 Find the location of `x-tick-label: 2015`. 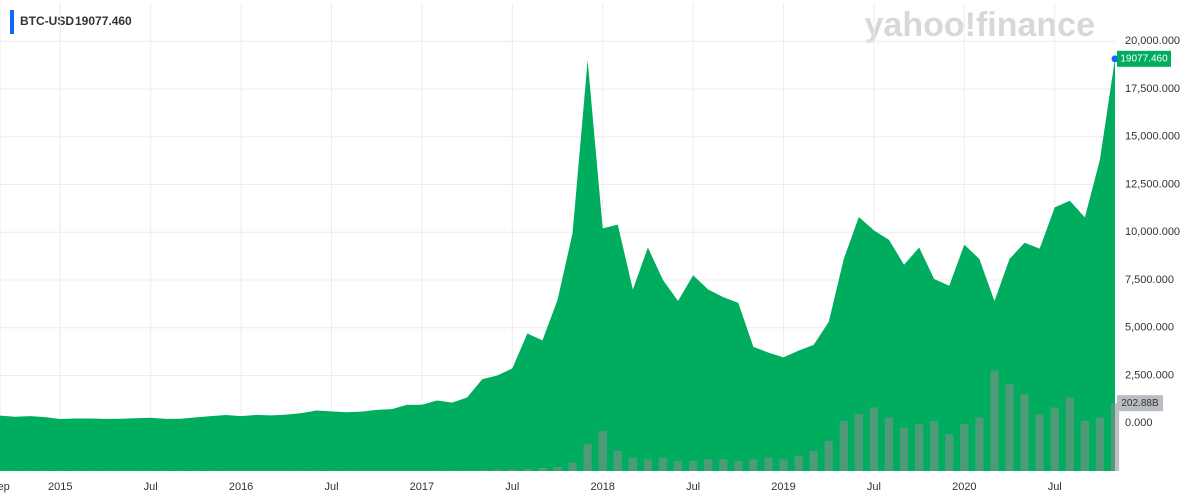

x-tick-label: 2015 is located at coordinates (60, 487).